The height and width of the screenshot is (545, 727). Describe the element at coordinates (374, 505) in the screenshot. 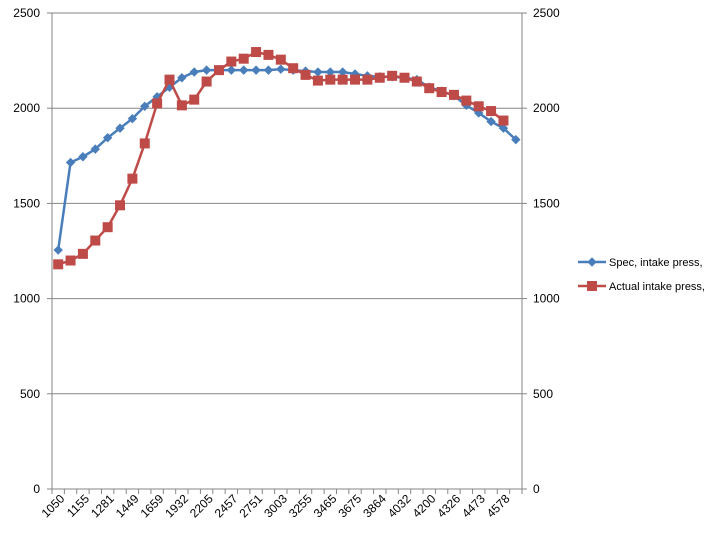

I see `x-tick-label: 3864` at that location.